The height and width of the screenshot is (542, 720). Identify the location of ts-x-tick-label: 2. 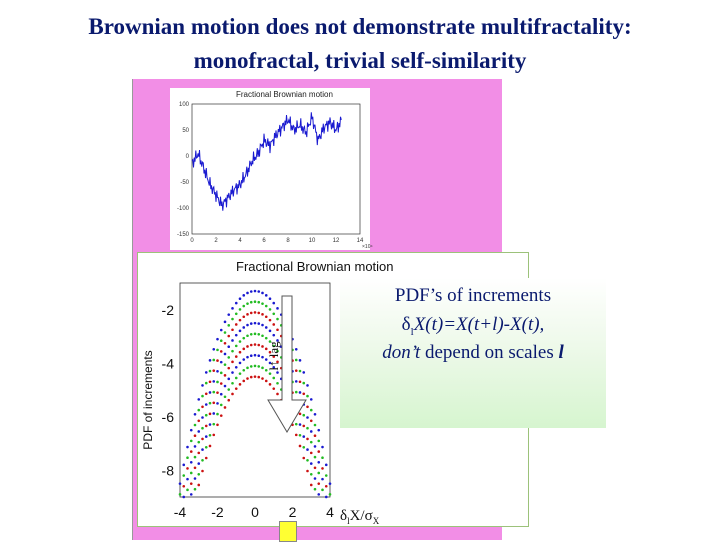
(216, 241).